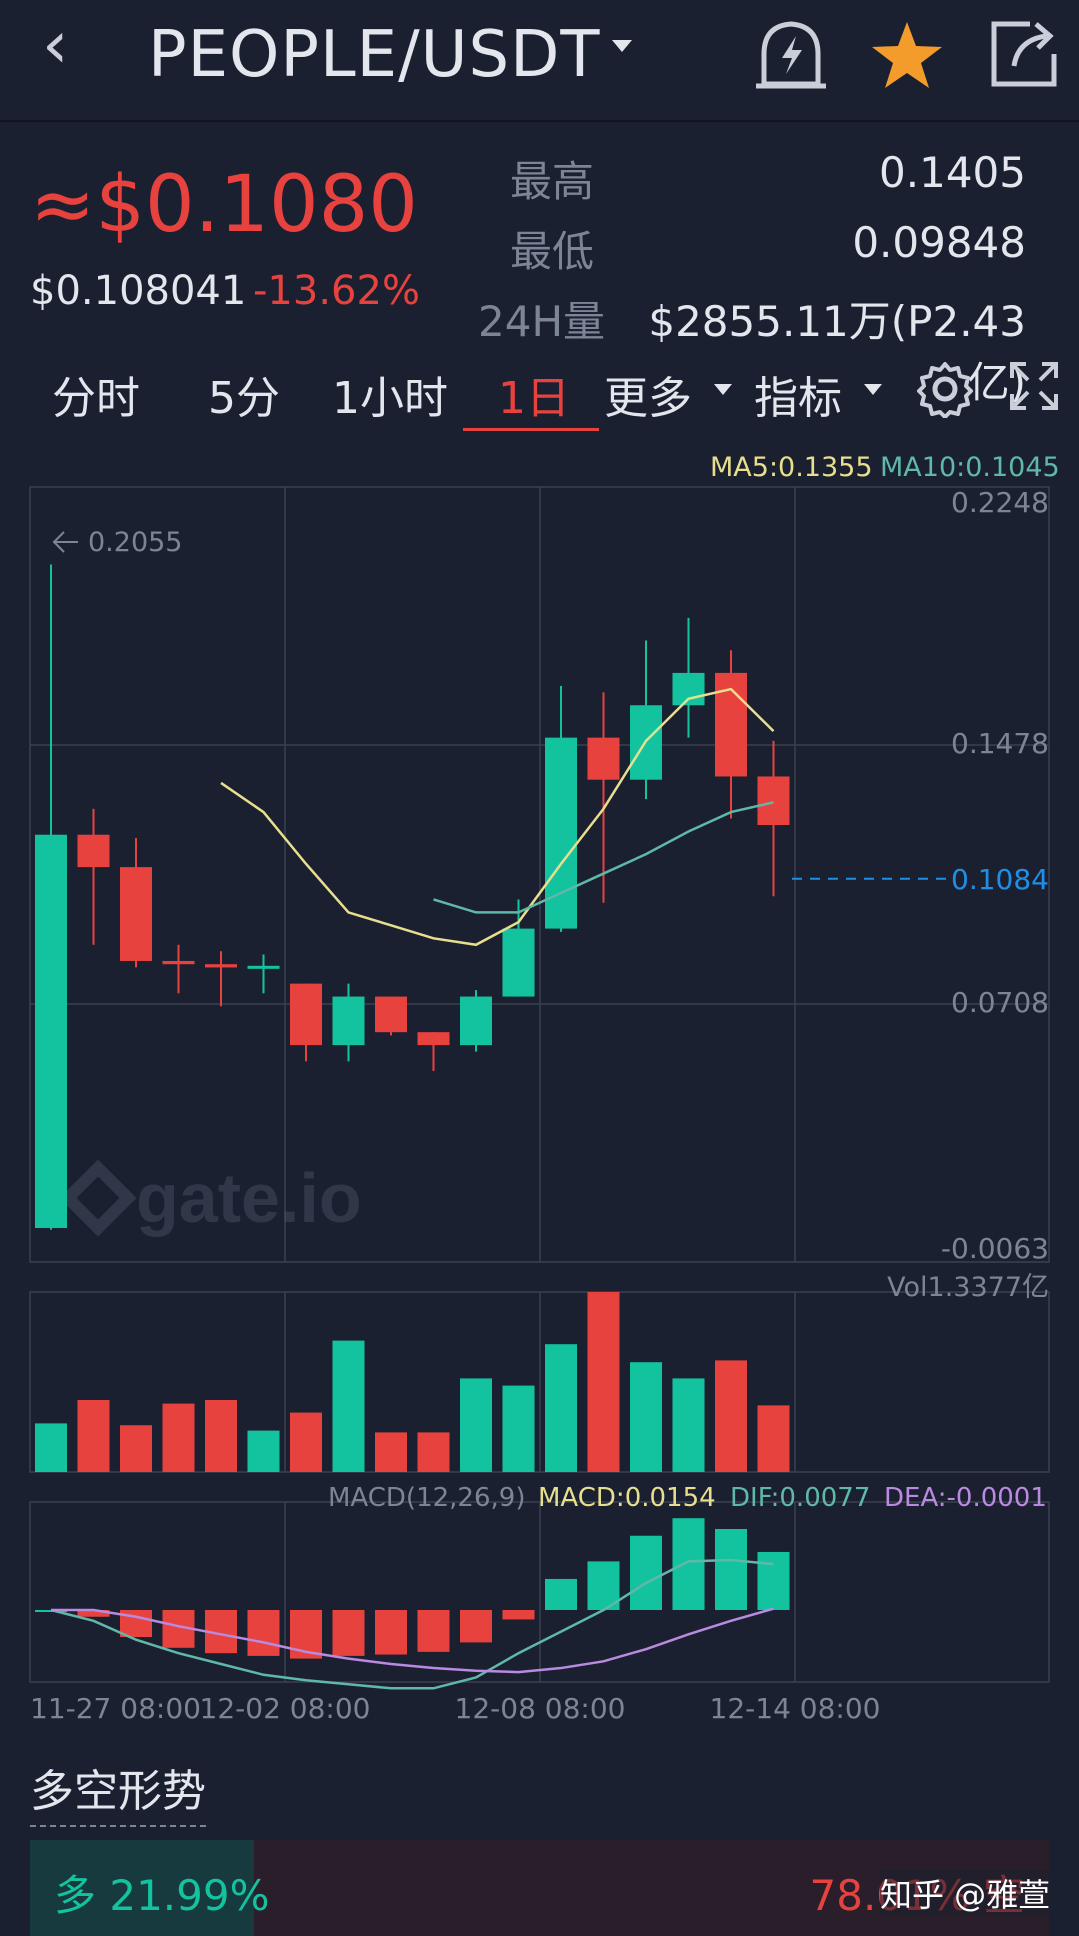 The height and width of the screenshot is (1936, 1079). Describe the element at coordinates (1000, 502) in the screenshot. I see `axis-label-top: 0.2248` at that location.